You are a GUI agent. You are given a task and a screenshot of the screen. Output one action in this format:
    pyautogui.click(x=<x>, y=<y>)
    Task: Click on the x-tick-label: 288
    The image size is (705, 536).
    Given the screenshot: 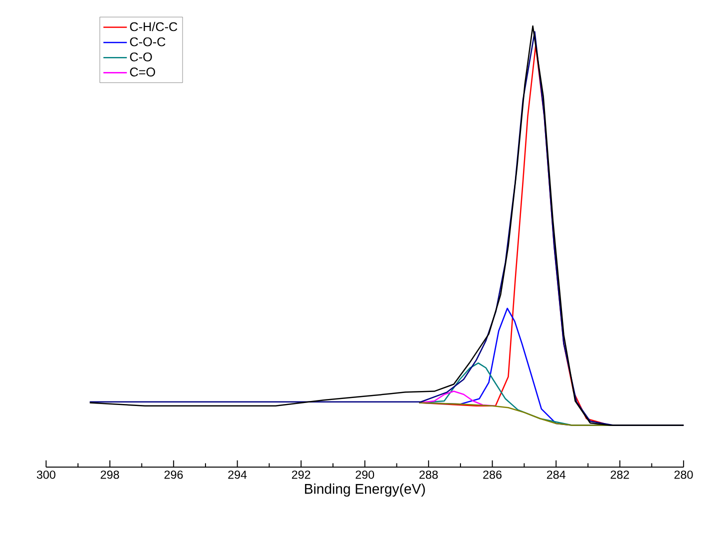 What is the action you would take?
    pyautogui.click(x=428, y=474)
    